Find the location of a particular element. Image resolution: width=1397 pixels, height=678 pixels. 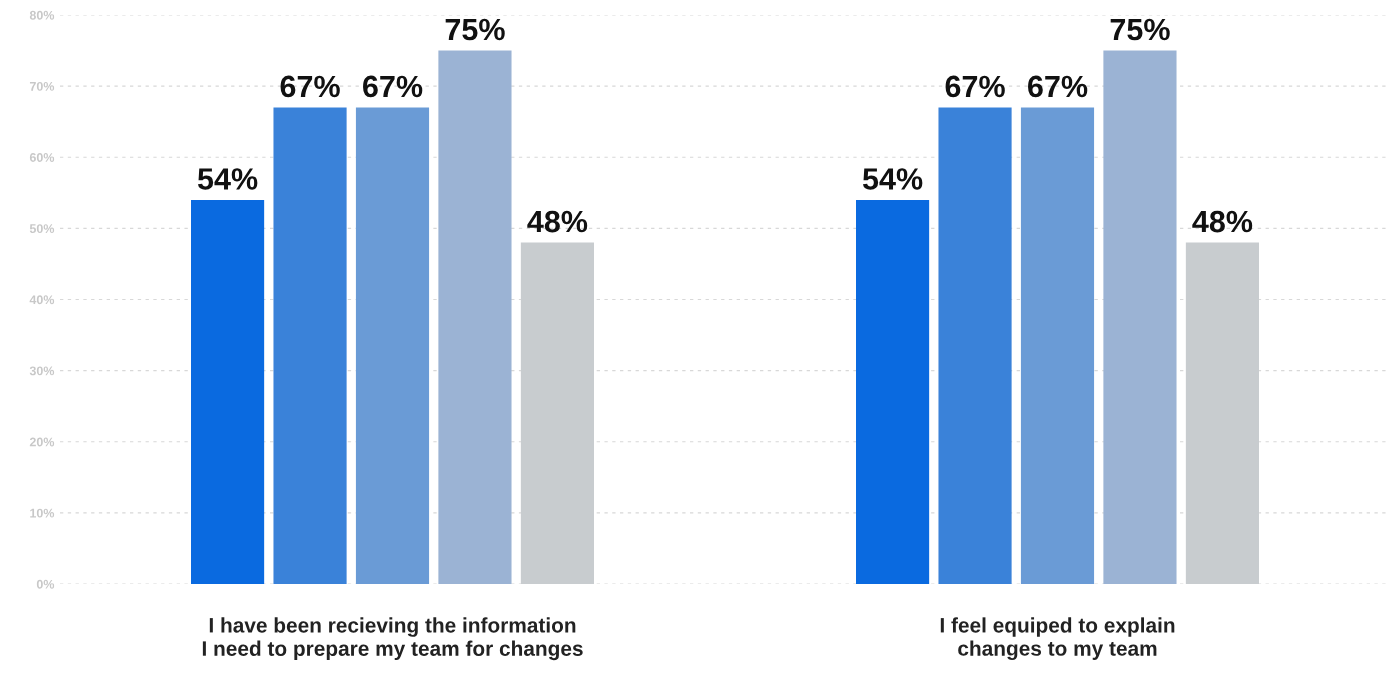

x-tick-label: I have been recieving the information I need to prepare my team for changes is located at coordinates (392, 639).